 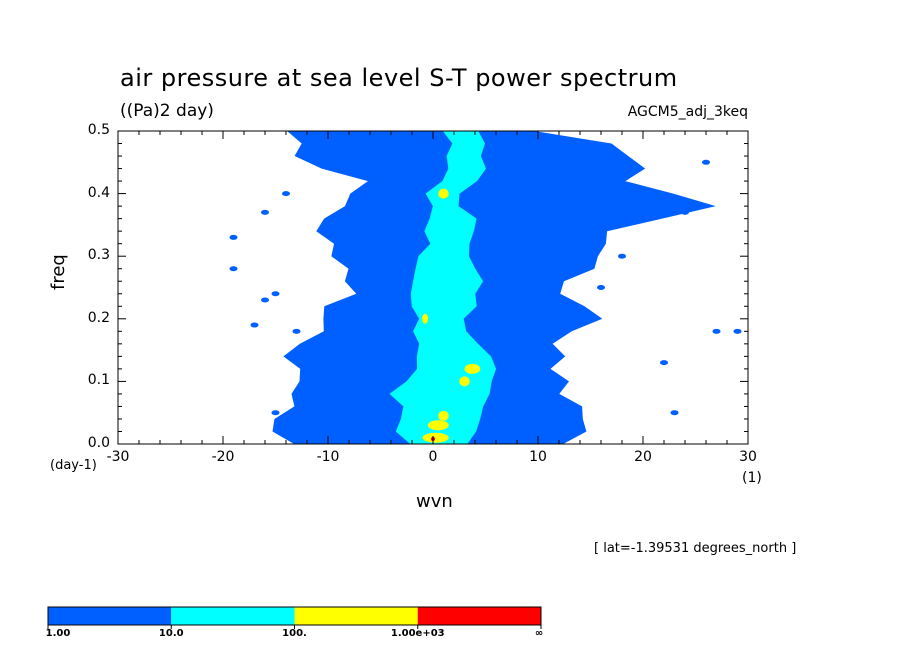 I want to click on colorbar-label: 1.00, so click(x=58, y=633).